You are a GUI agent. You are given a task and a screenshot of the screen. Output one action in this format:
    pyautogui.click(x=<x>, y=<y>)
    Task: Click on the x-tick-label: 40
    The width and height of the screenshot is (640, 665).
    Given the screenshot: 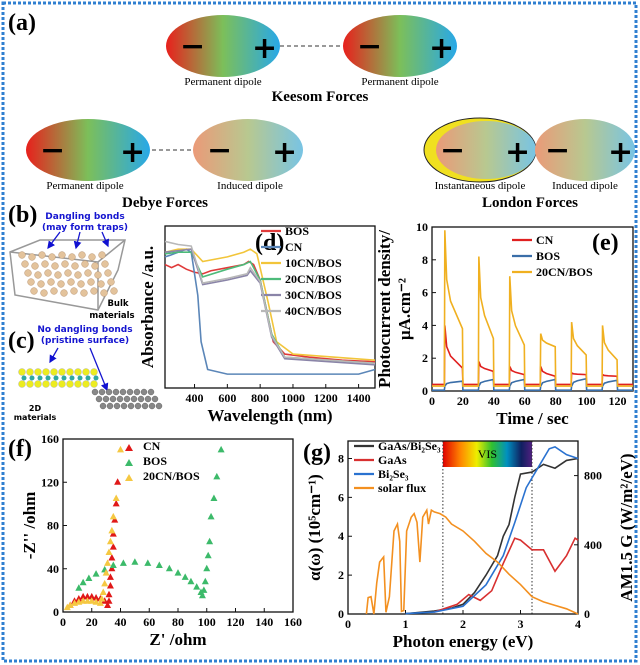 What is the action you would take?
    pyautogui.click(x=494, y=401)
    